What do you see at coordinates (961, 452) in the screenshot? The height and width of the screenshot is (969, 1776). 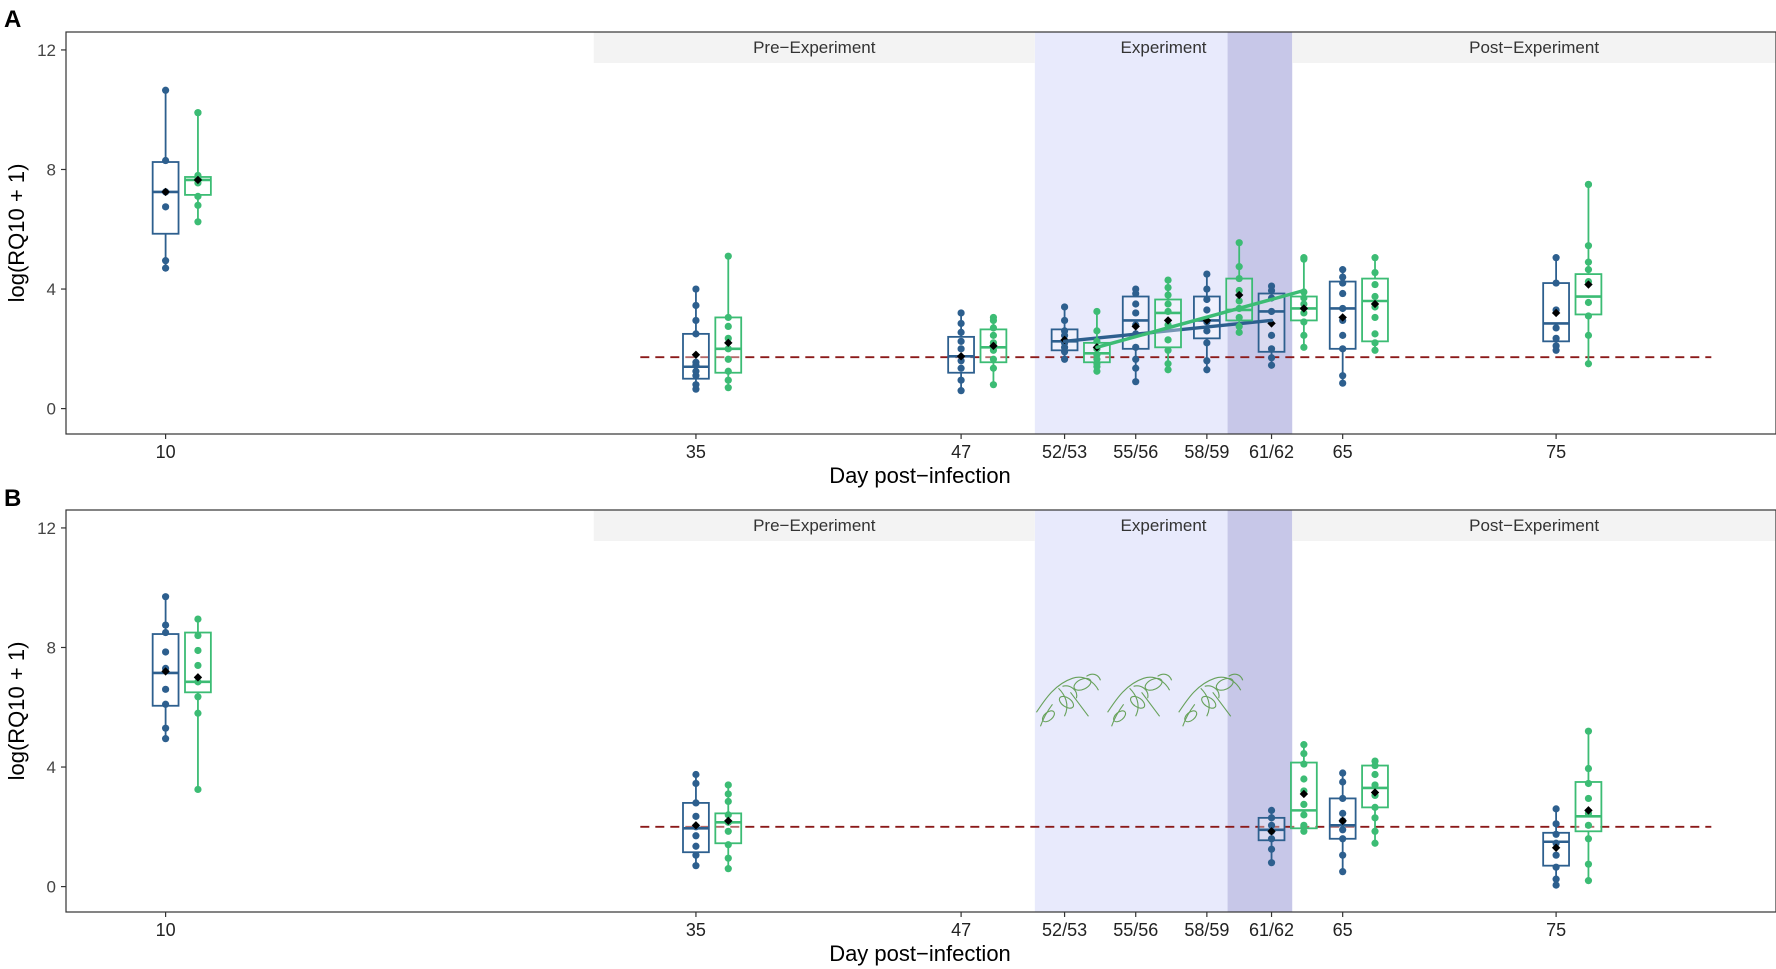 I see `x-tick-label: 47` at bounding box center [961, 452].